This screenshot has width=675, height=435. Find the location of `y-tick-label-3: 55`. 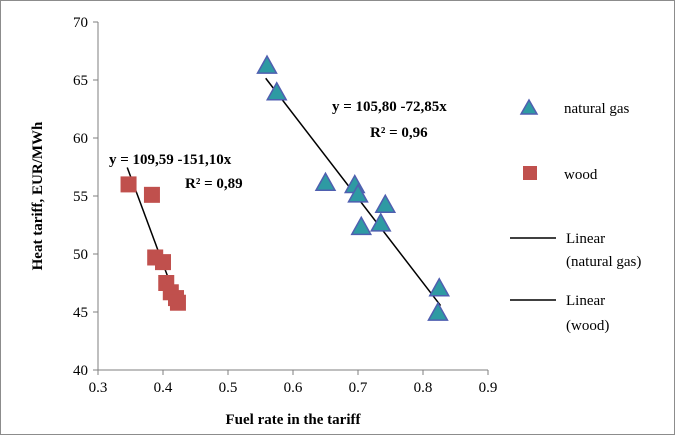

y-tick-label-3: 55 is located at coordinates (80, 197).